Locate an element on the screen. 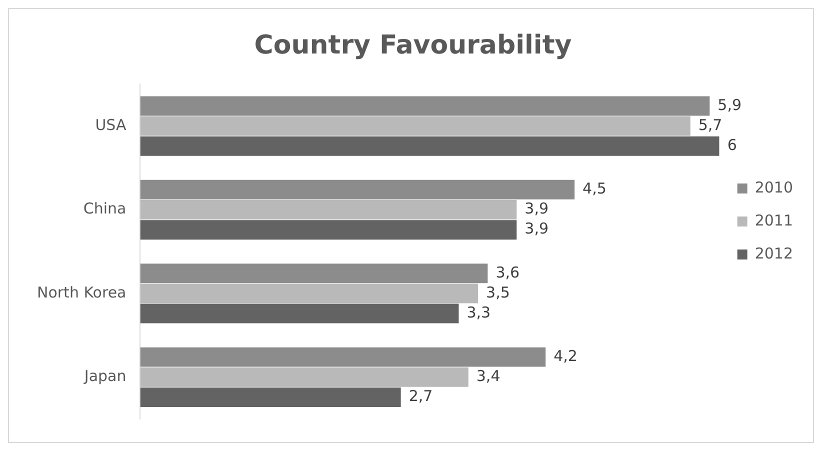 Image resolution: width=822 pixels, height=451 pixels. y-tick-label: China is located at coordinates (104, 209).